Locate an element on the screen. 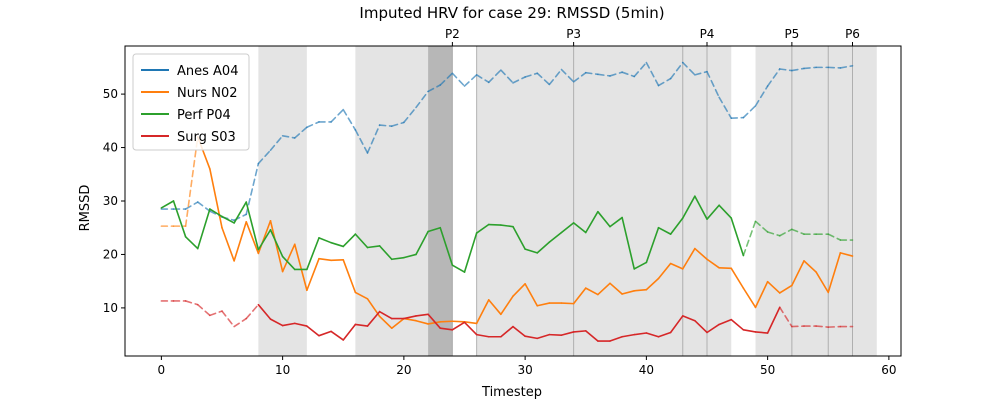 The width and height of the screenshot is (1000, 400). phase-label-P6: P6 is located at coordinates (852, 34).